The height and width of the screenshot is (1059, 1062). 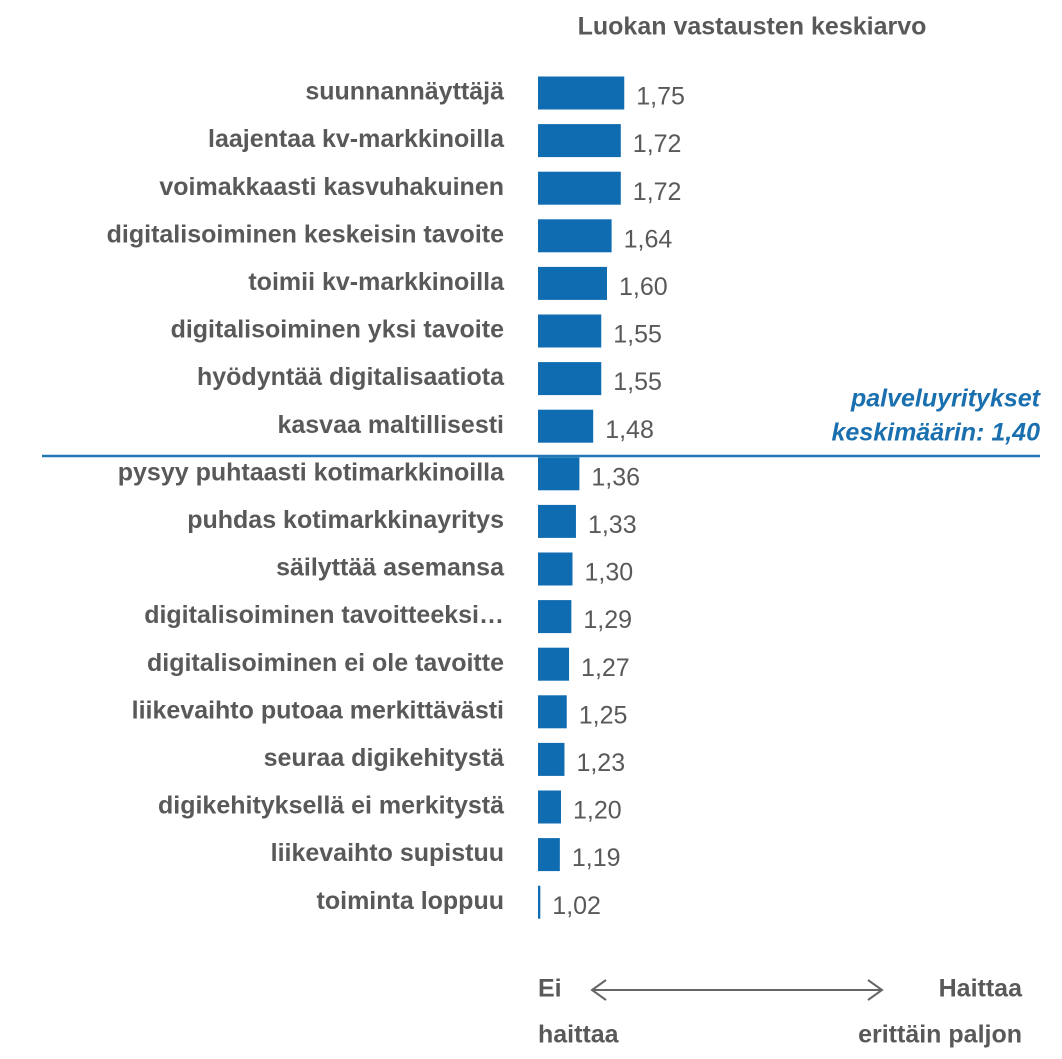 What do you see at coordinates (376, 282) in the screenshot?
I see `category-label: toimii kv-markkinoilla` at bounding box center [376, 282].